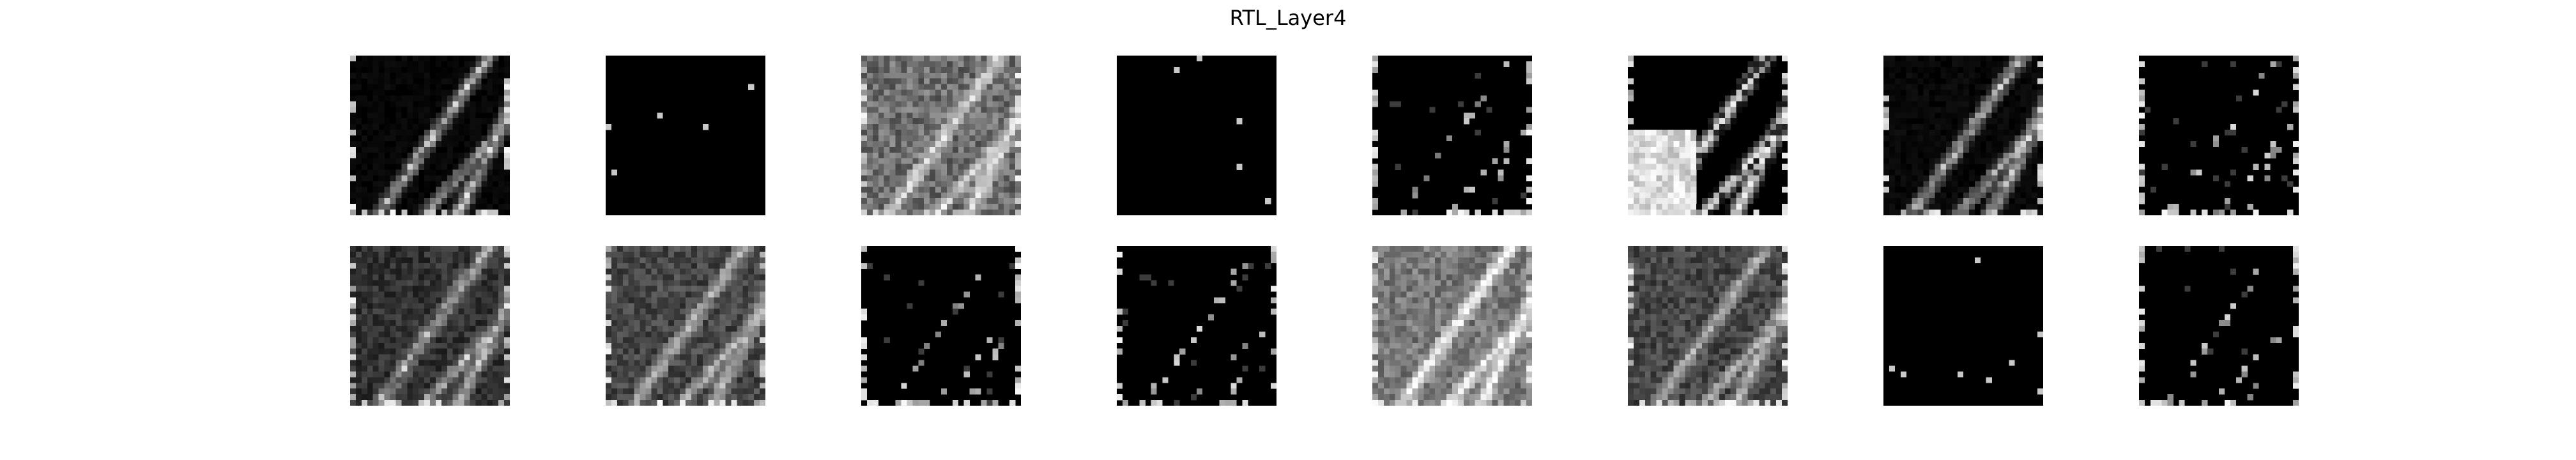  I want to click on feature-map-r0-c1, so click(685, 135).